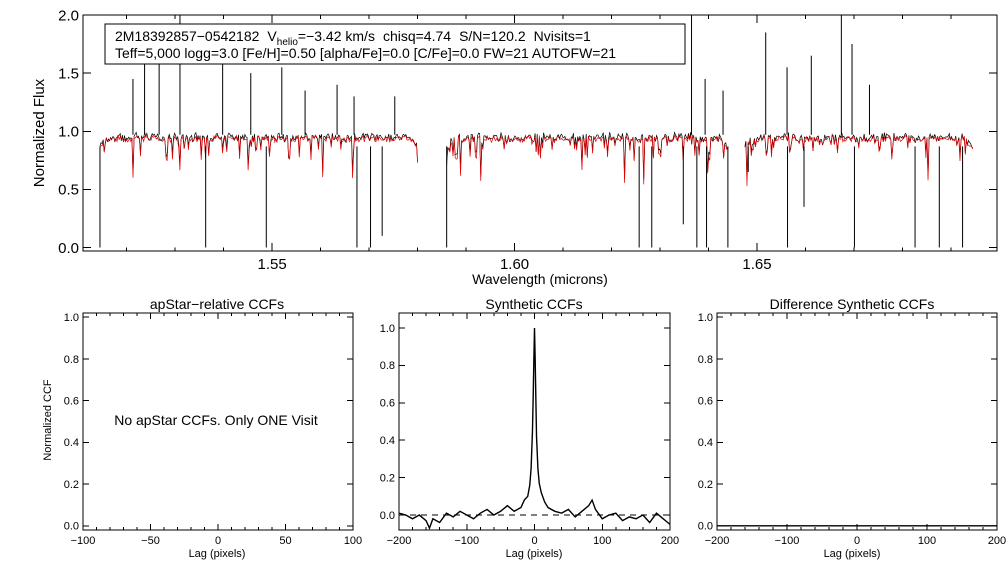  I want to click on difference-ccf-title: Difference Synthetic CCFs, so click(852, 304).